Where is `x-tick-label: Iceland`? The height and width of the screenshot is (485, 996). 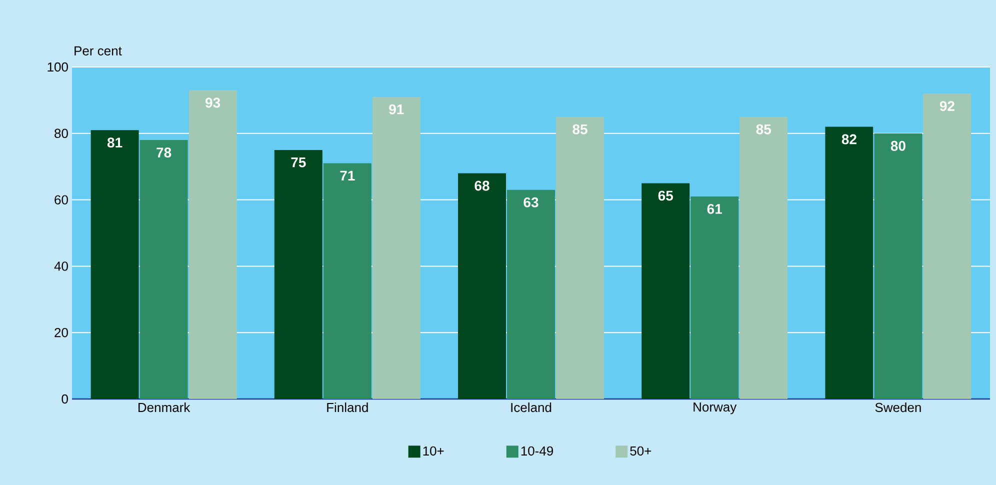 x-tick-label: Iceland is located at coordinates (531, 407).